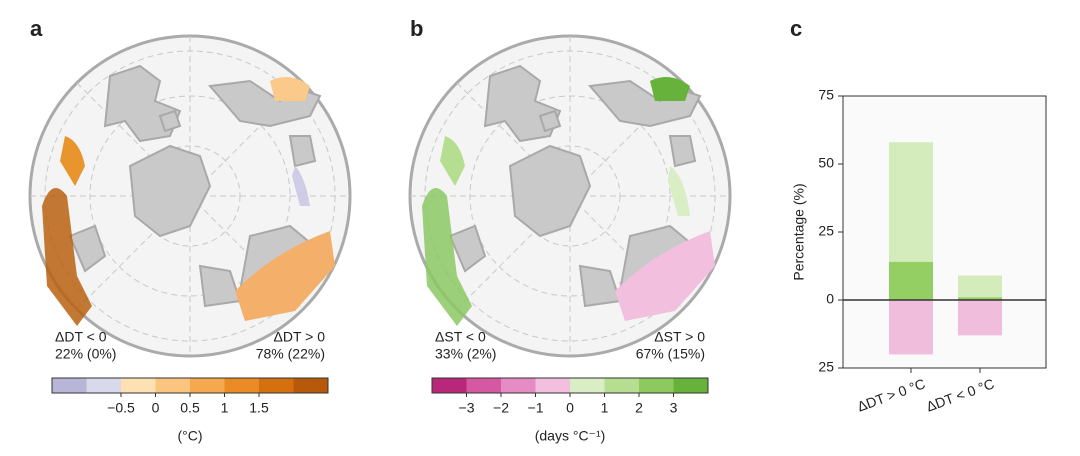 This screenshot has width=1080, height=456. Describe the element at coordinates (670, 354) in the screenshot. I see `legend-share: 67% (15%)` at that location.